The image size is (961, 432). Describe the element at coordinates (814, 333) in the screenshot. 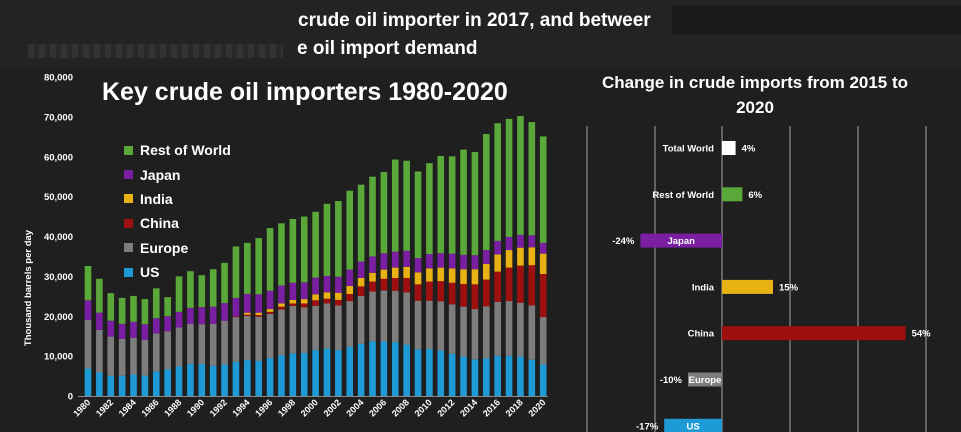

I see `bar-china` at that location.